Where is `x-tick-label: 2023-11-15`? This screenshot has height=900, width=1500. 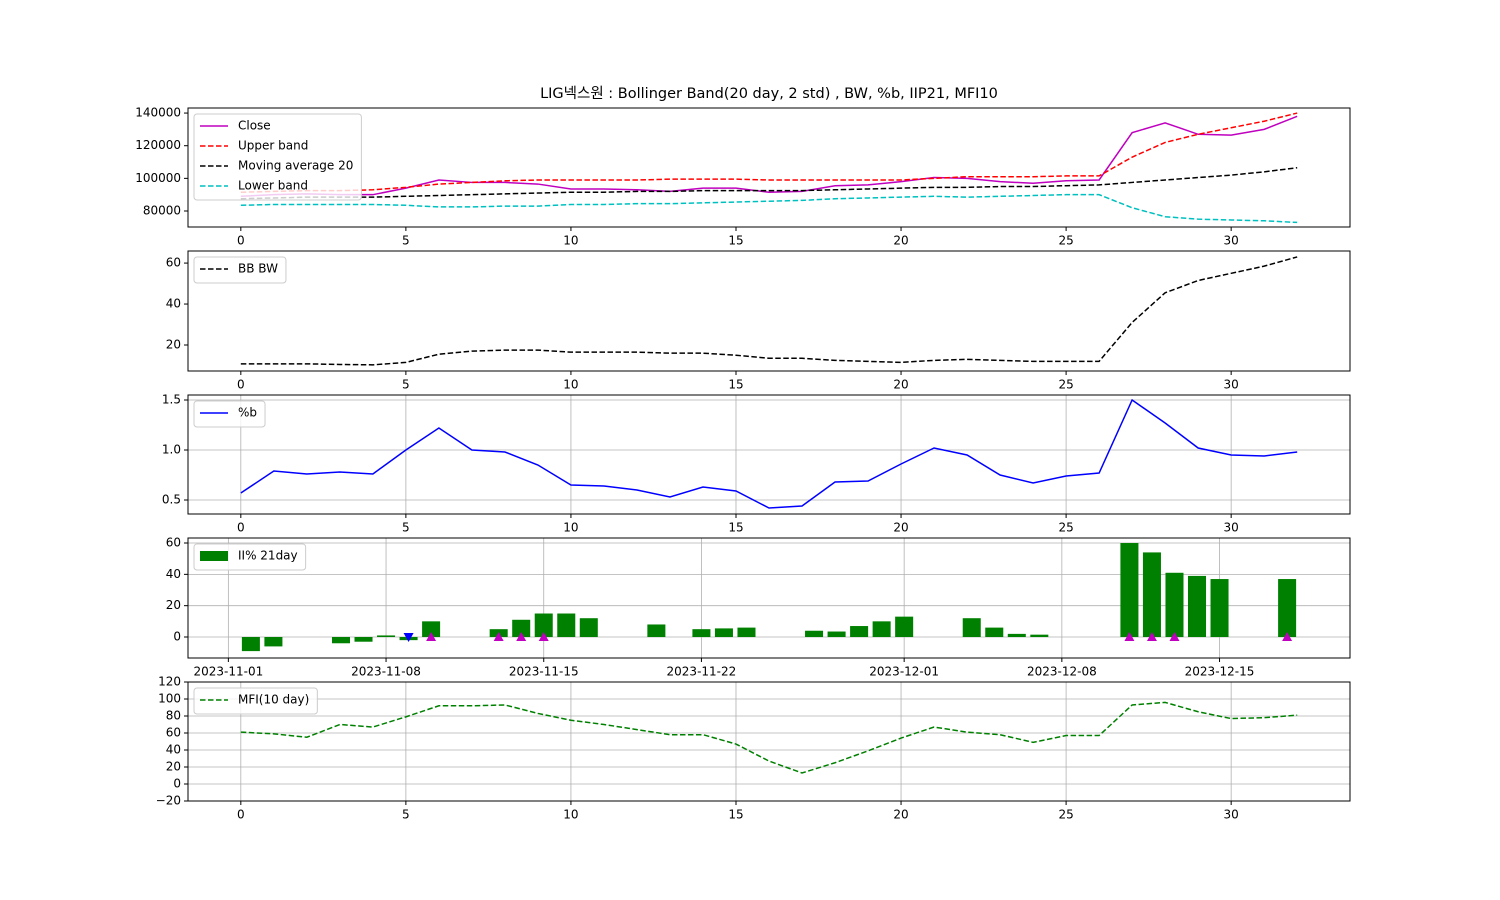
x-tick-label: 2023-11-15 is located at coordinates (544, 672).